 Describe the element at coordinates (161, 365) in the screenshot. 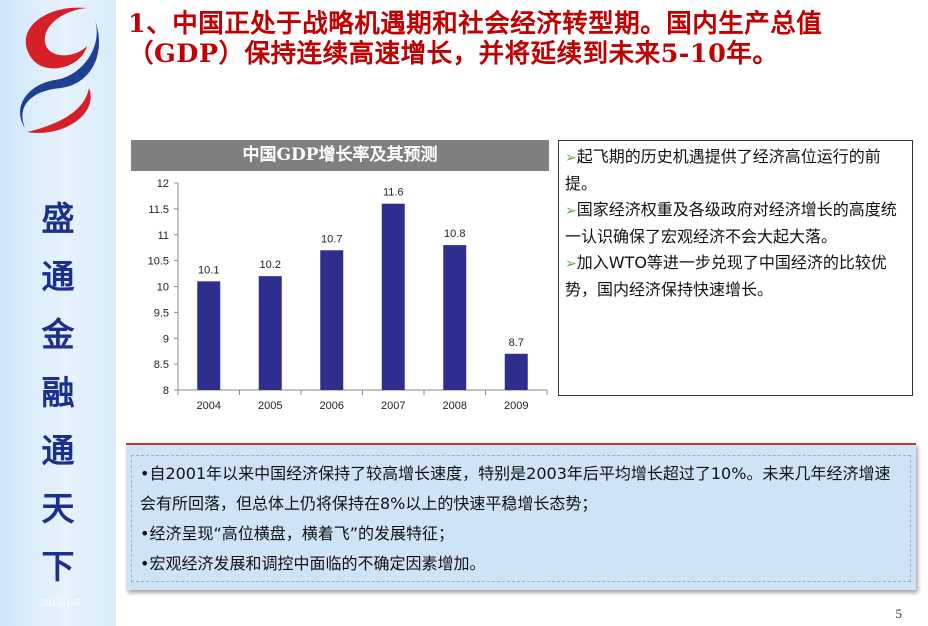

I see `y-tick-label: 8.5` at that location.